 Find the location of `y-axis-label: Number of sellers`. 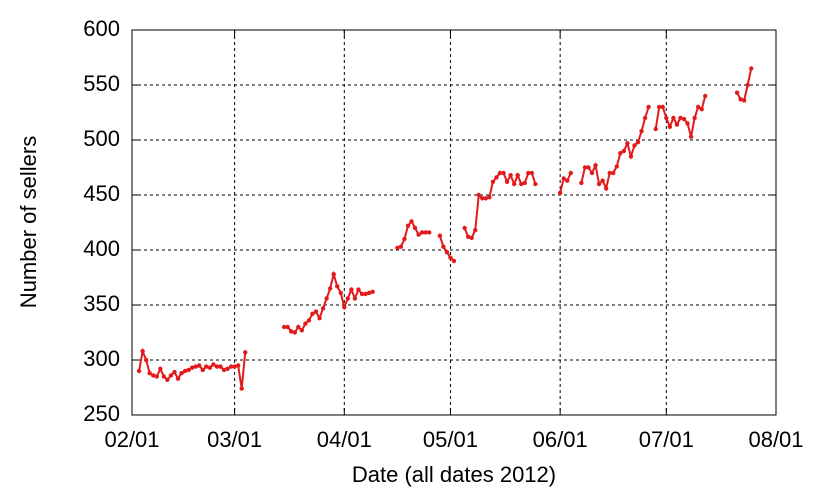

y-axis-label: Number of sellers is located at coordinates (28, 222).